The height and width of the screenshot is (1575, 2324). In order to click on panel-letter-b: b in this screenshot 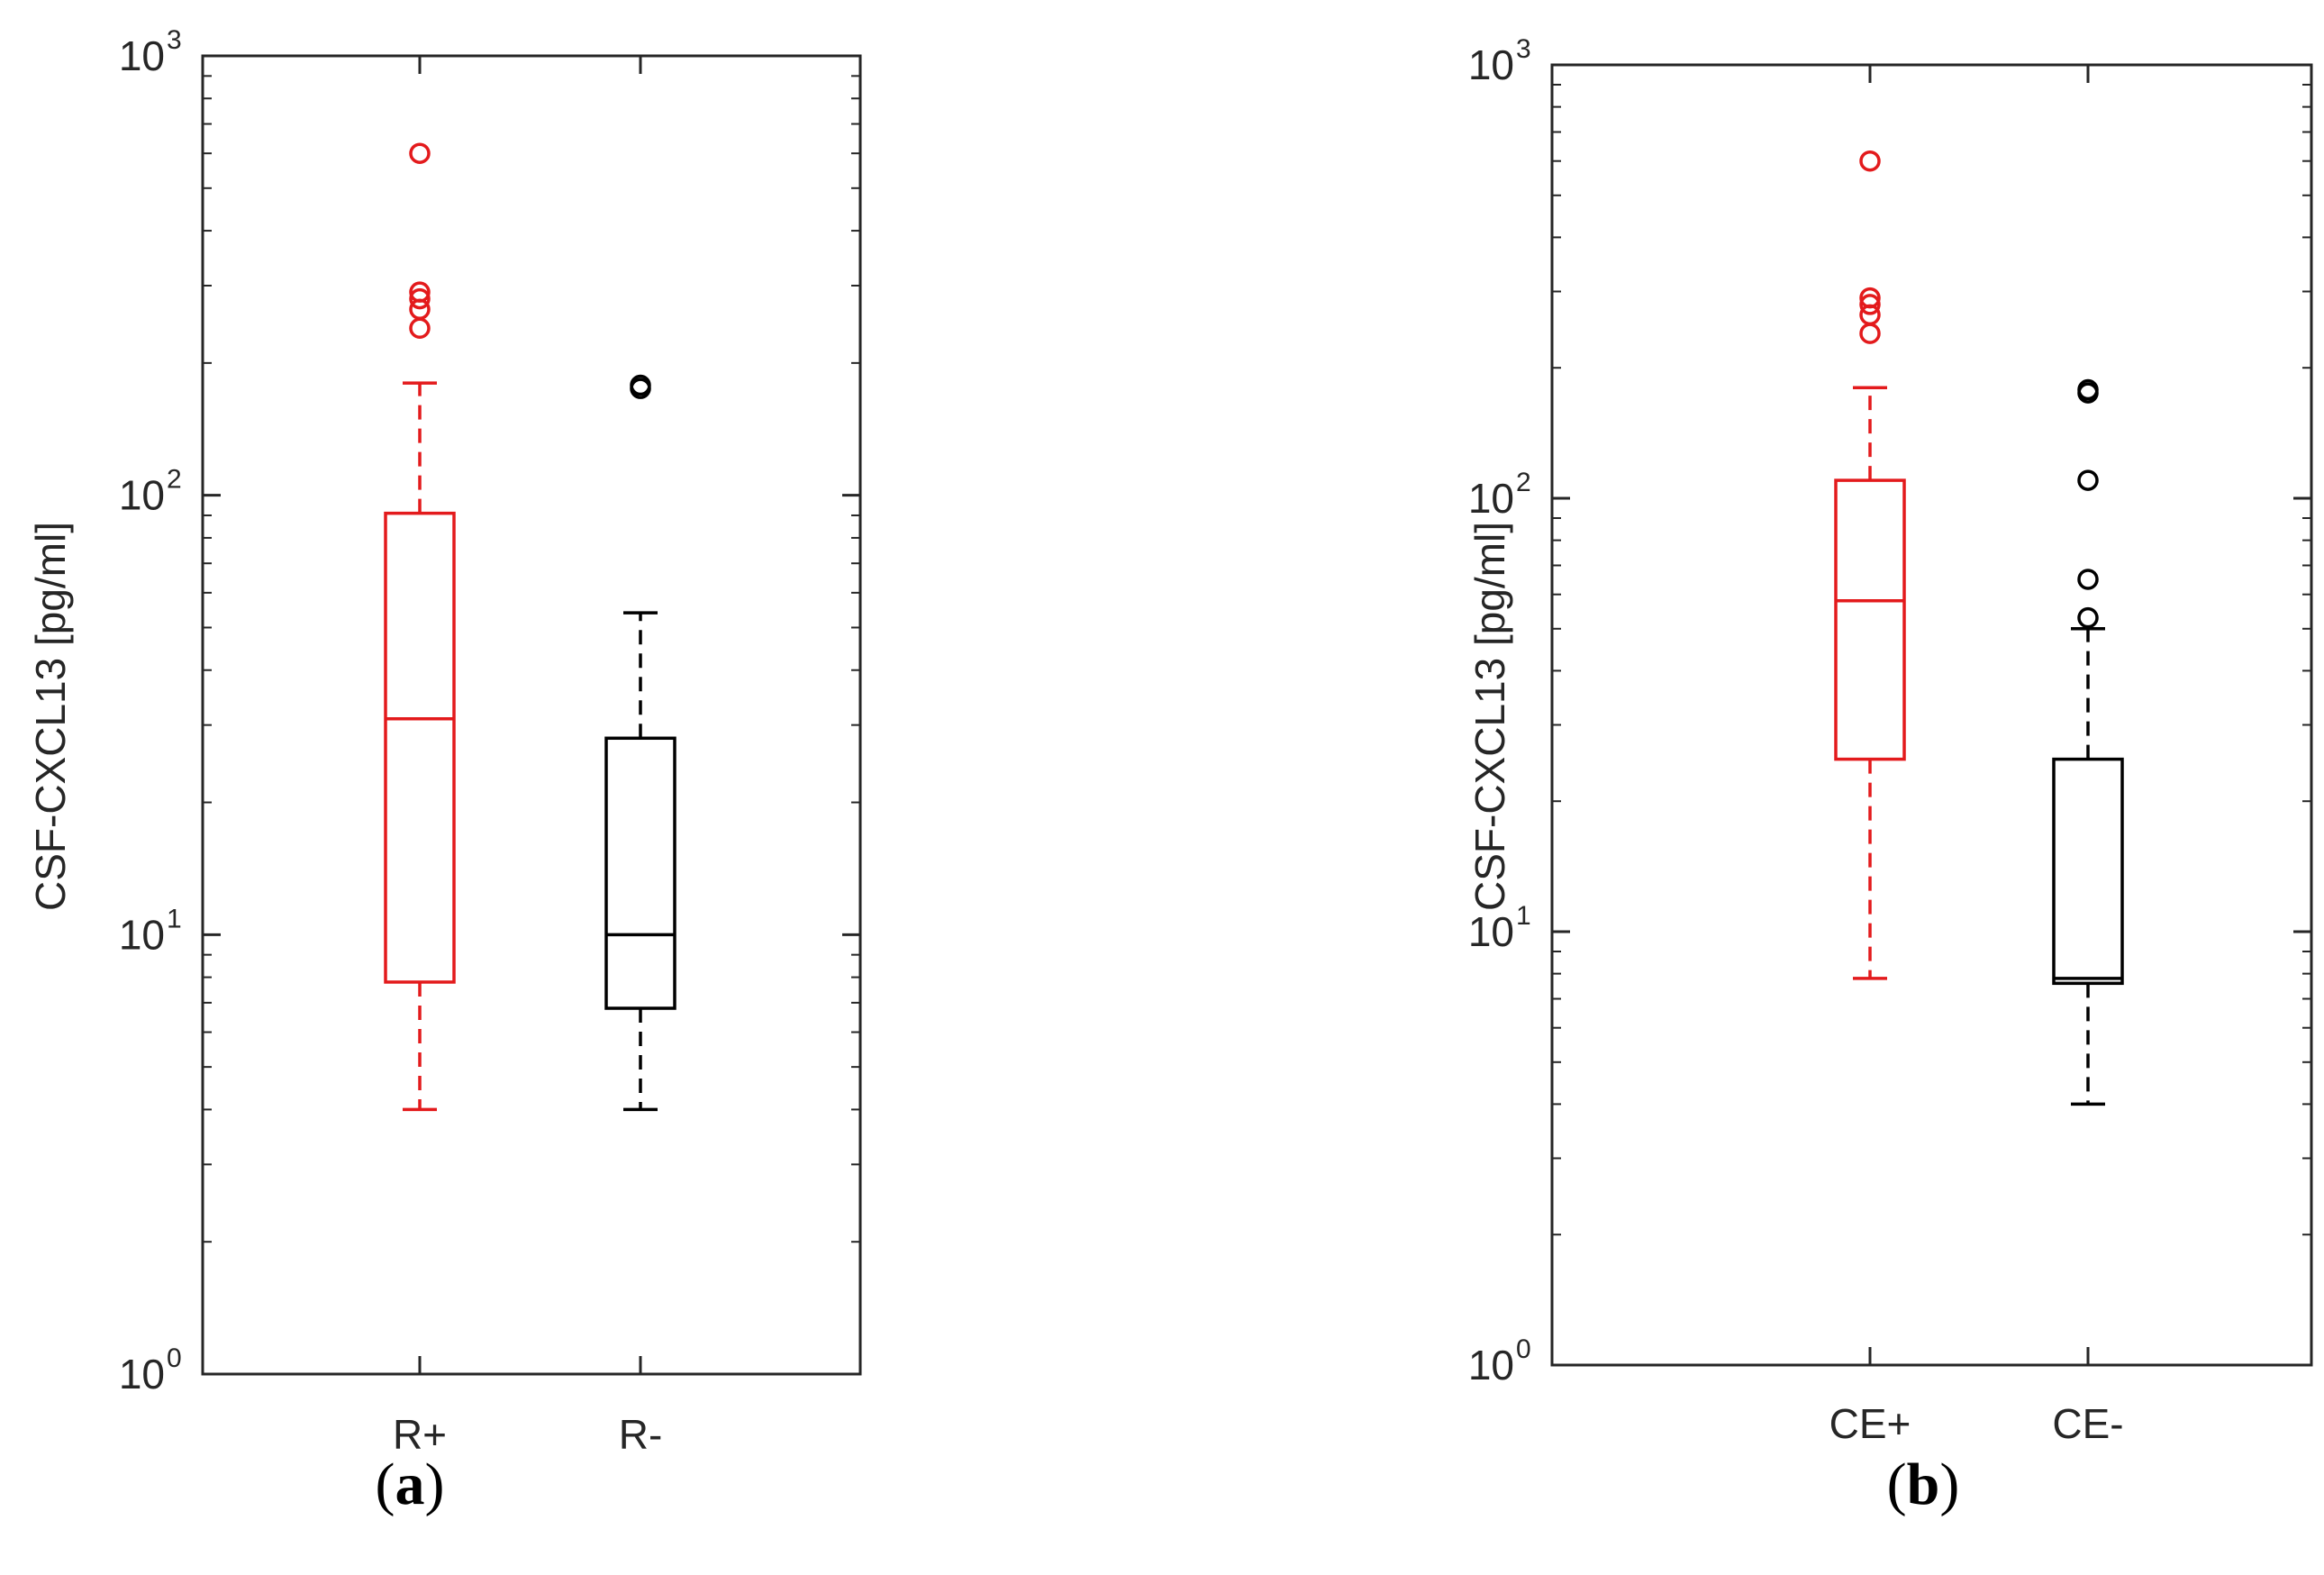, I will do `click(1923, 1484)`.